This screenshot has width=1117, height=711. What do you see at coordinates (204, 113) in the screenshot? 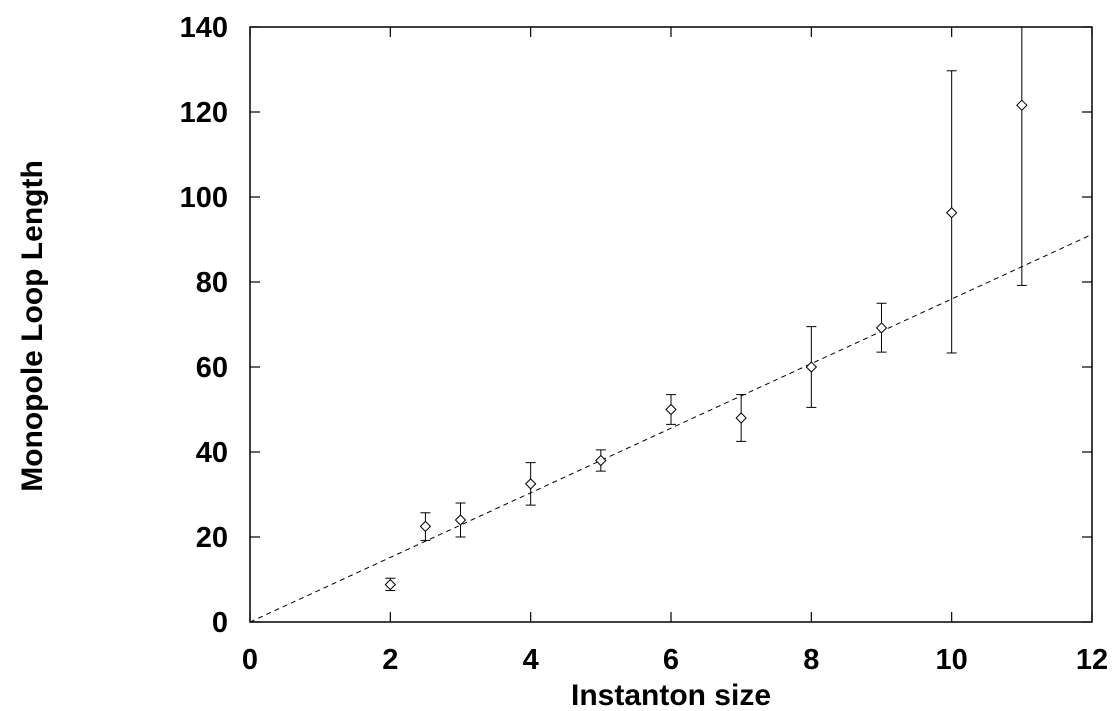
I see `y-tick-label: 120` at bounding box center [204, 113].